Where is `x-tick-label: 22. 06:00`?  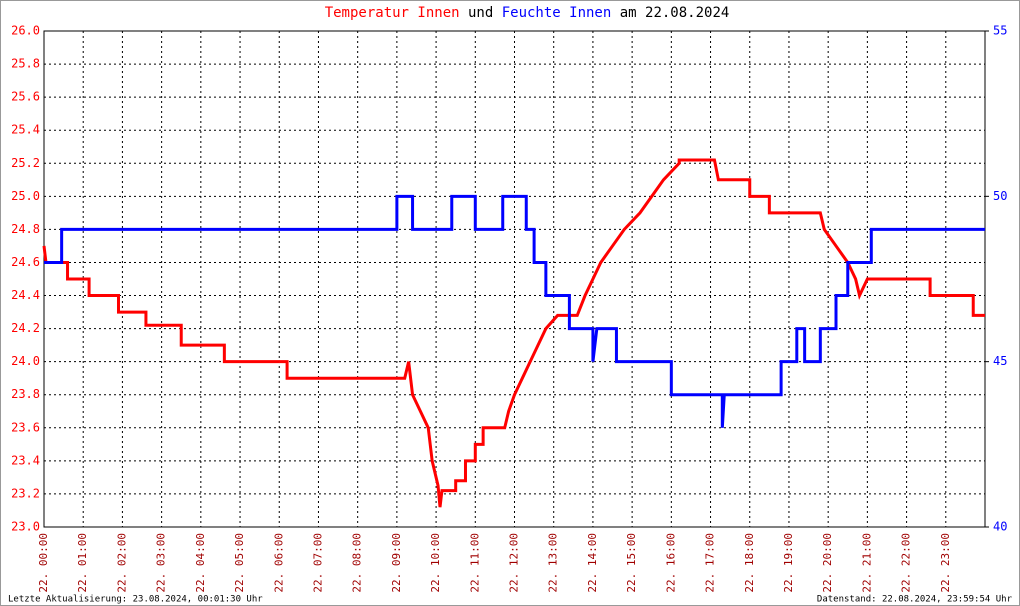
x-tick-label: 22. 06:00 is located at coordinates (278, 563).